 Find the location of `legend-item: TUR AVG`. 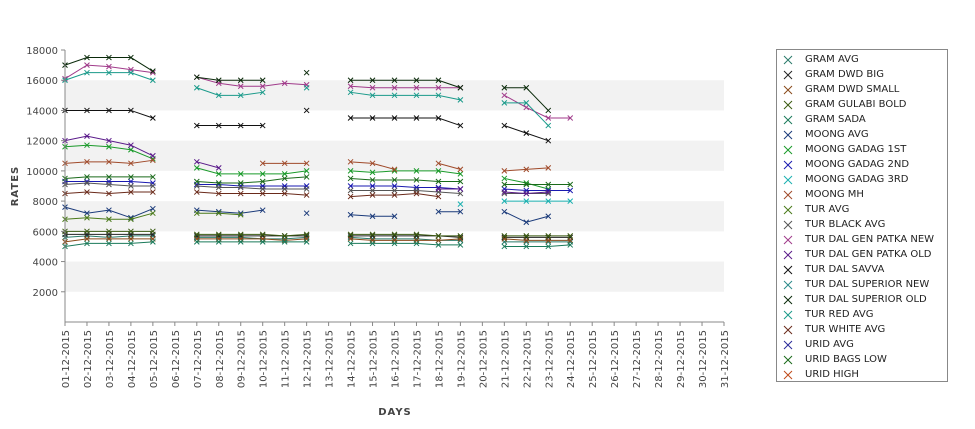

legend-item: TUR AVG is located at coordinates (862, 209).